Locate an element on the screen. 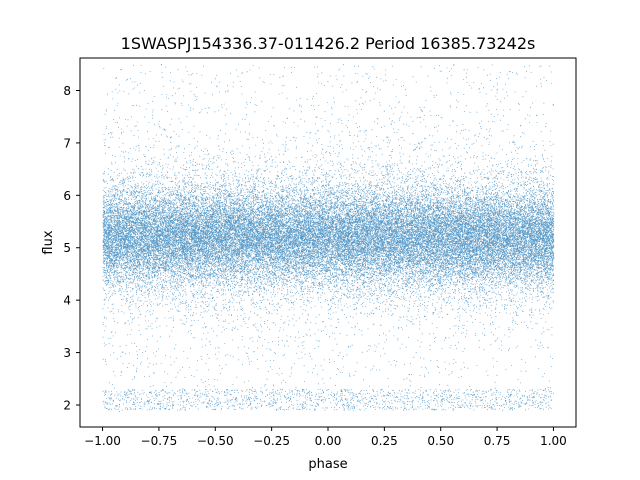 This screenshot has height=480, width=640. y-tick-label: 2 is located at coordinates (67, 405).